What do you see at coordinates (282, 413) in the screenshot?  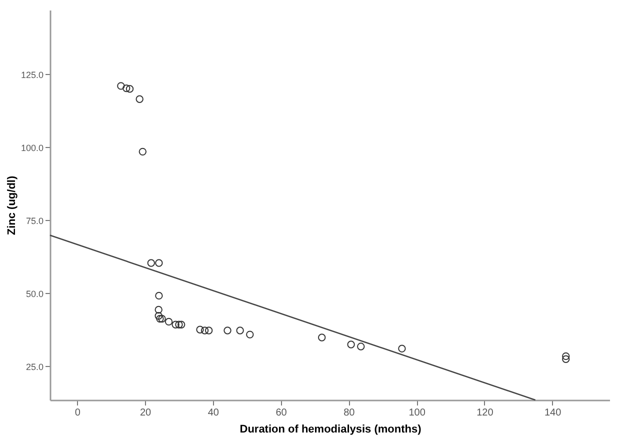 I see `x-tick-label: 60` at bounding box center [282, 413].